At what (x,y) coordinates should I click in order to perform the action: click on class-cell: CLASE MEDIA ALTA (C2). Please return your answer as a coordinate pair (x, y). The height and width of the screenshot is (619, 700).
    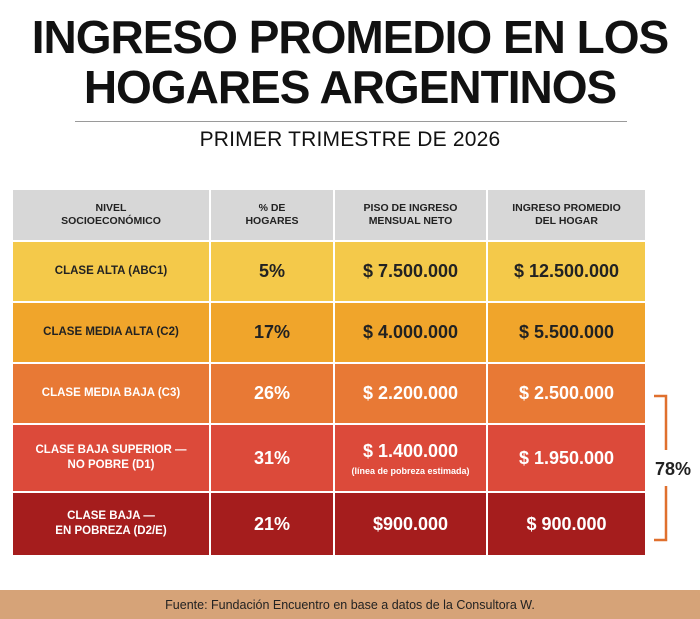
    Looking at the image, I should click on (112, 333).